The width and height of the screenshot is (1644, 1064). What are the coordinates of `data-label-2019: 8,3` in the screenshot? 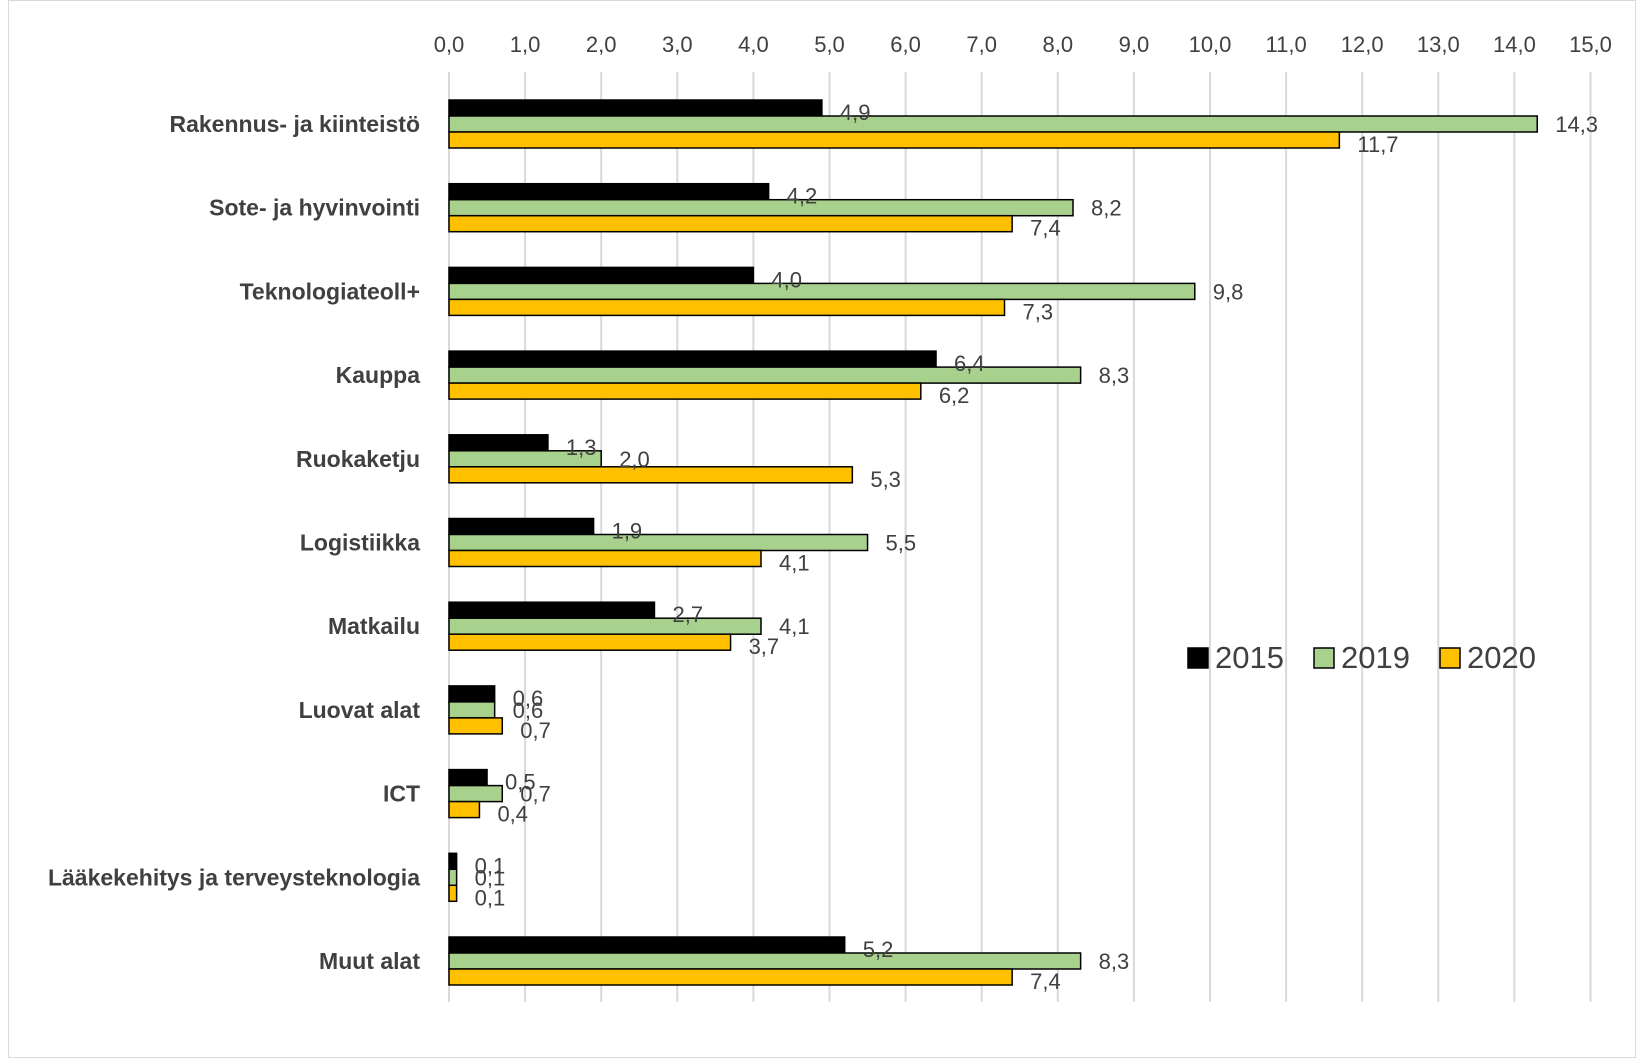 It's located at (1114, 375).